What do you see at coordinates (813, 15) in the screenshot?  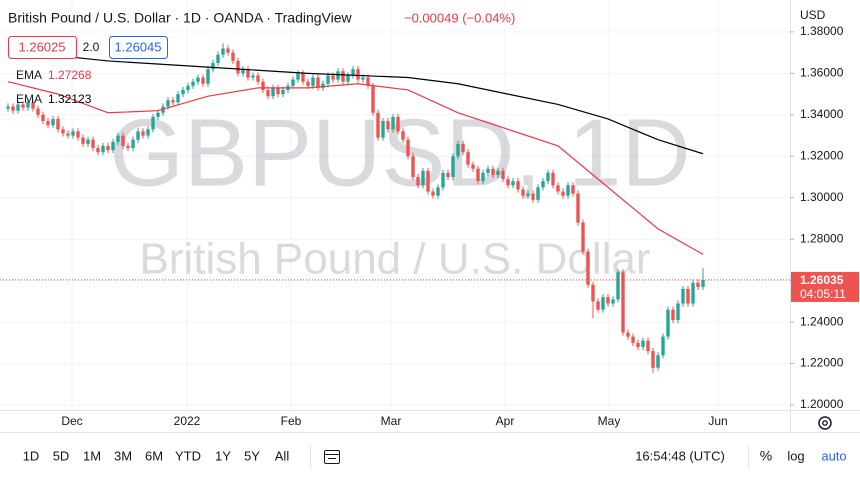 I see `currency: USD` at bounding box center [813, 15].